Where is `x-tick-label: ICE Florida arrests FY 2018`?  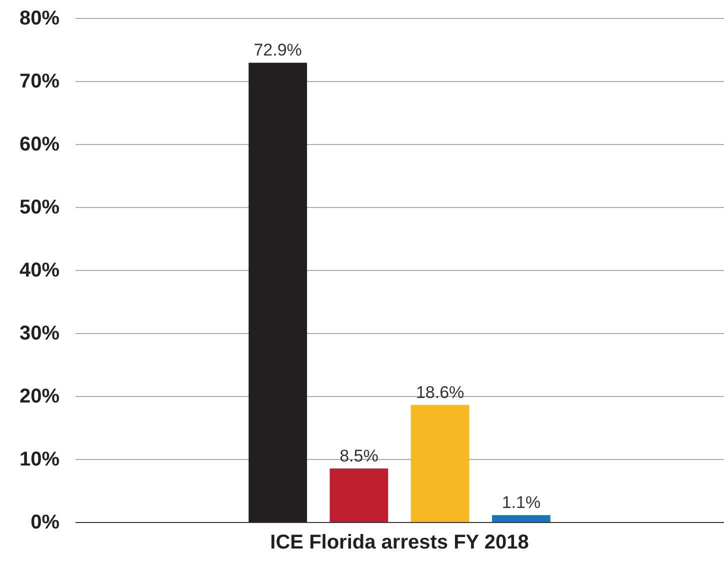
x-tick-label: ICE Florida arrests FY 2018 is located at coordinates (399, 543).